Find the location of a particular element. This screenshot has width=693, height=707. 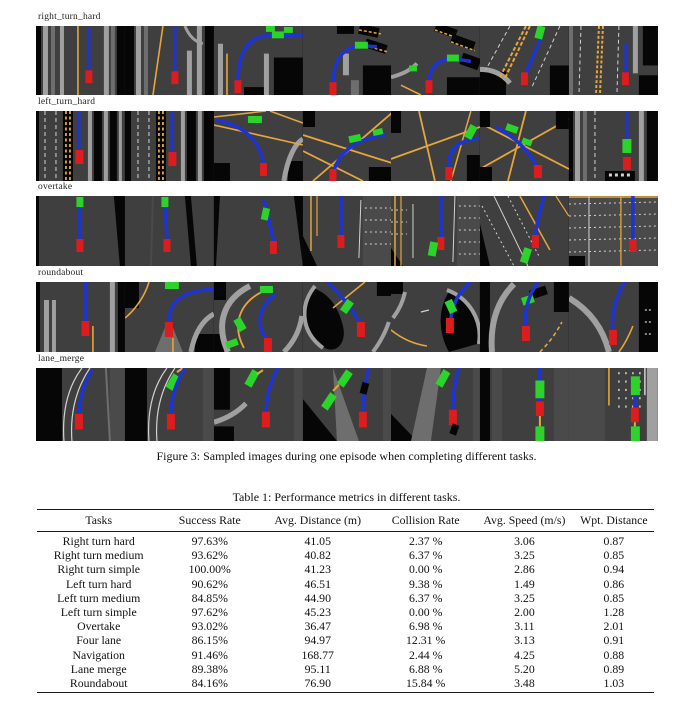

table-cell: 46.51 is located at coordinates (317, 583).